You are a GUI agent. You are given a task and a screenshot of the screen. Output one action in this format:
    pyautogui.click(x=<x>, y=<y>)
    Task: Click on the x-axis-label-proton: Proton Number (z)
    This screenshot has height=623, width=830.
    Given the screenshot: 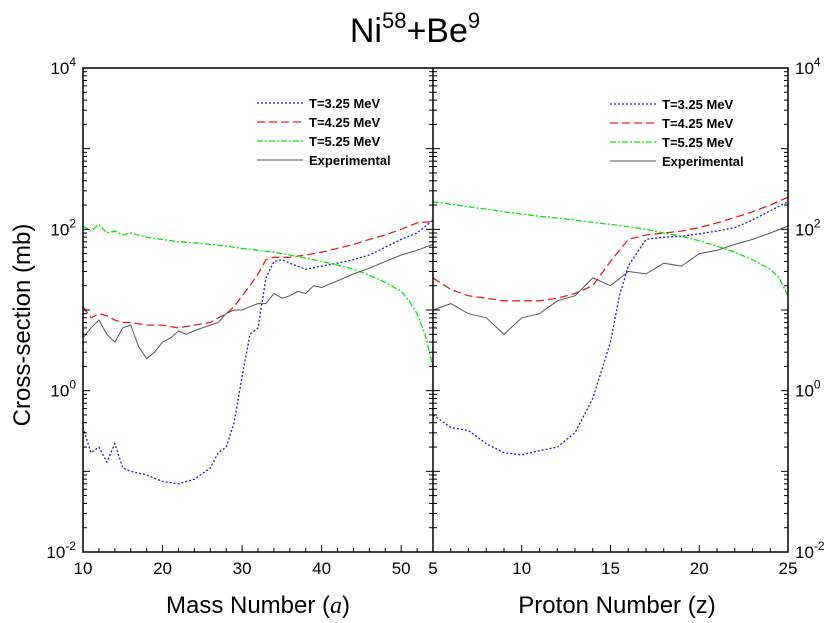 What is the action you would take?
    pyautogui.click(x=616, y=605)
    